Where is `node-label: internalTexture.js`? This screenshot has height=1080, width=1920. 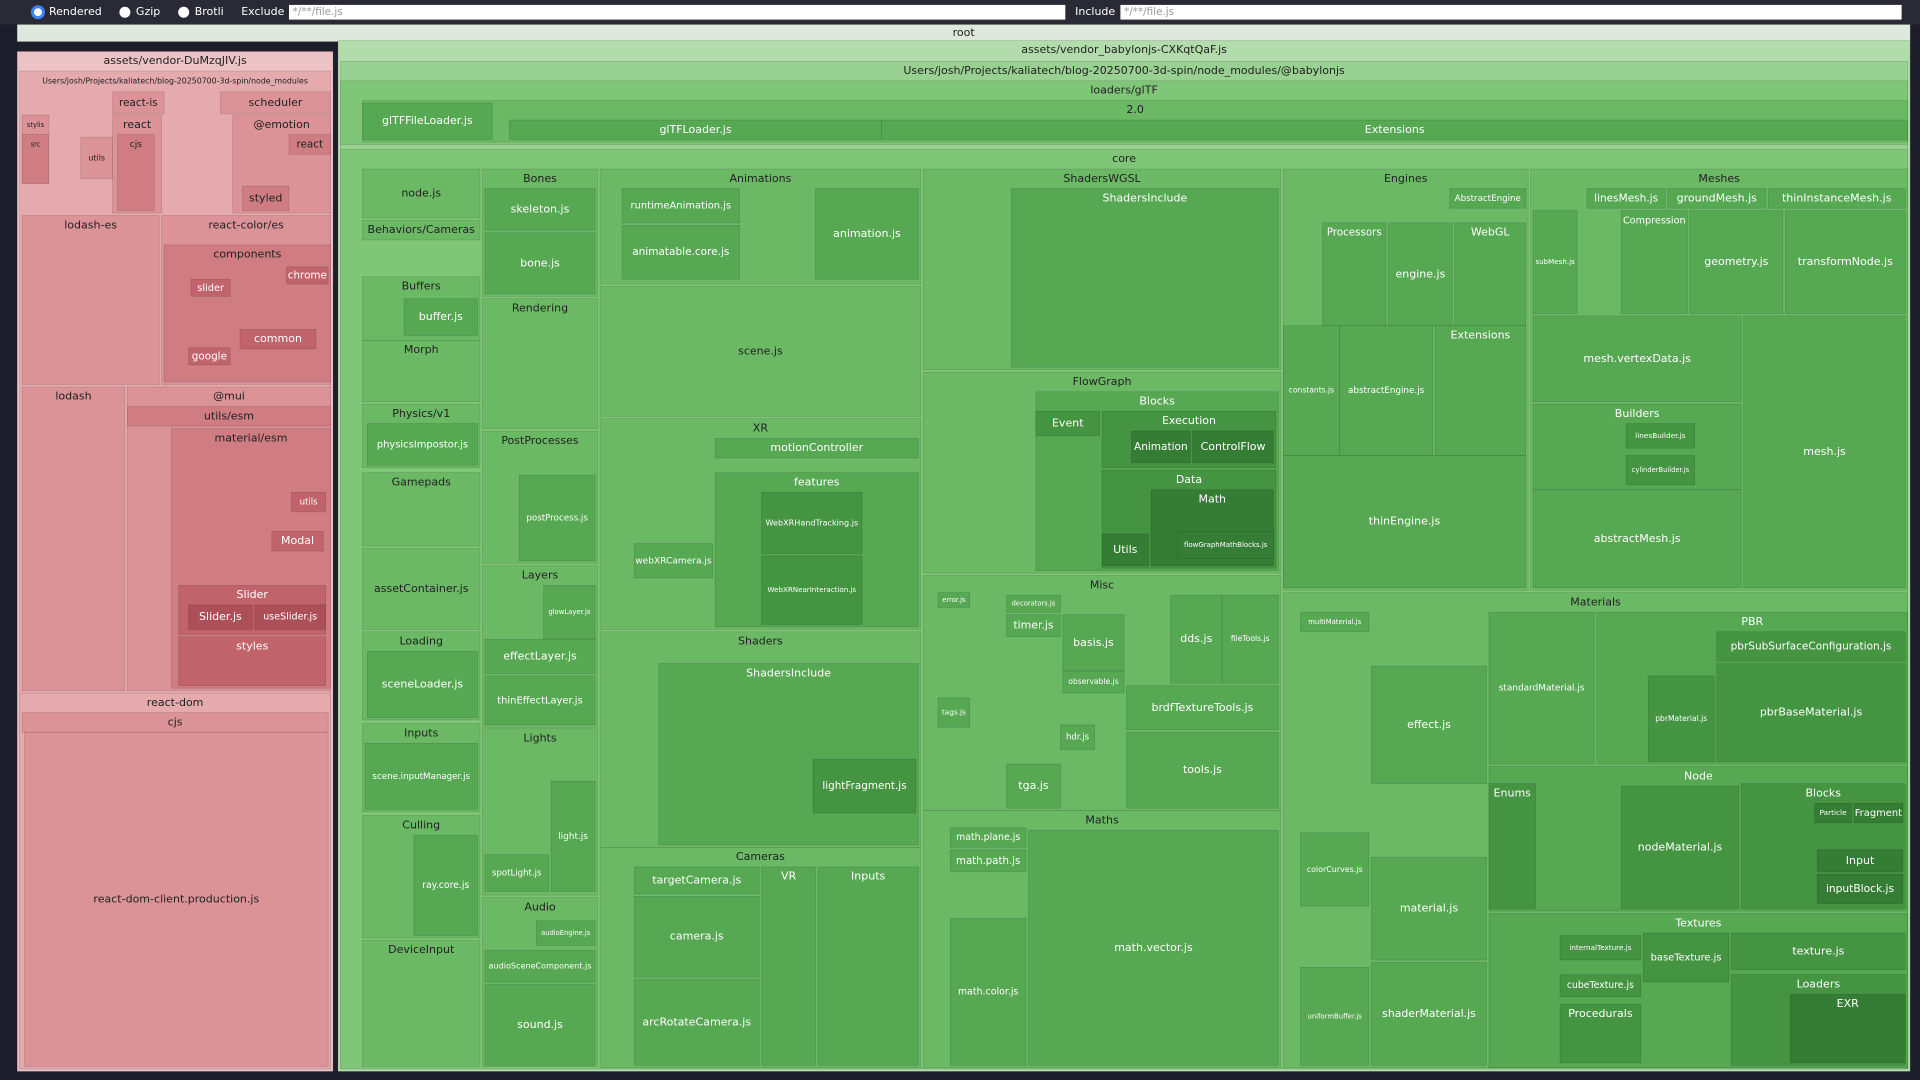
node-label: internalTexture.js is located at coordinates (1600, 947).